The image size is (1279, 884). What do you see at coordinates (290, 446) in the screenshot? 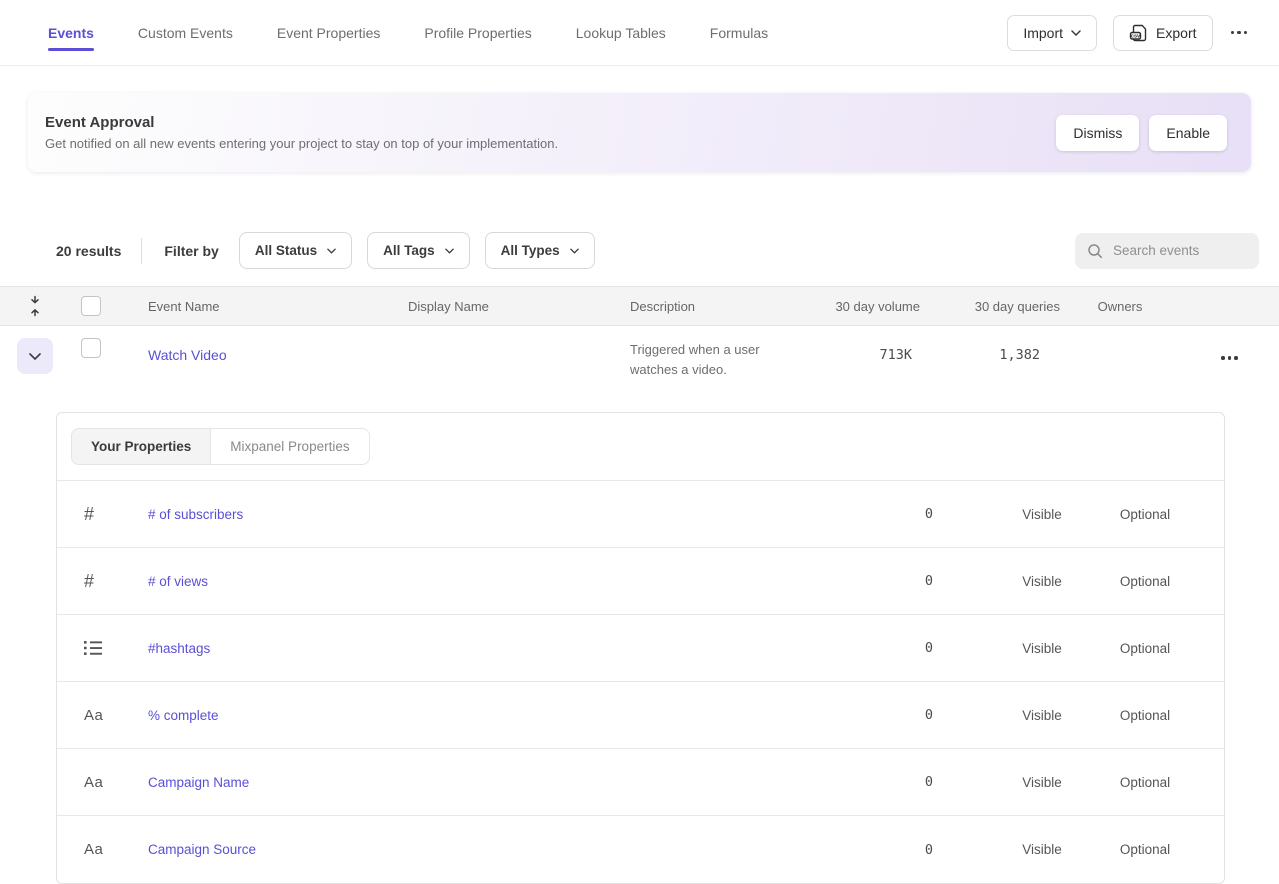
I see `tab-mixpanel-properties: Mixpanel Properties` at bounding box center [290, 446].